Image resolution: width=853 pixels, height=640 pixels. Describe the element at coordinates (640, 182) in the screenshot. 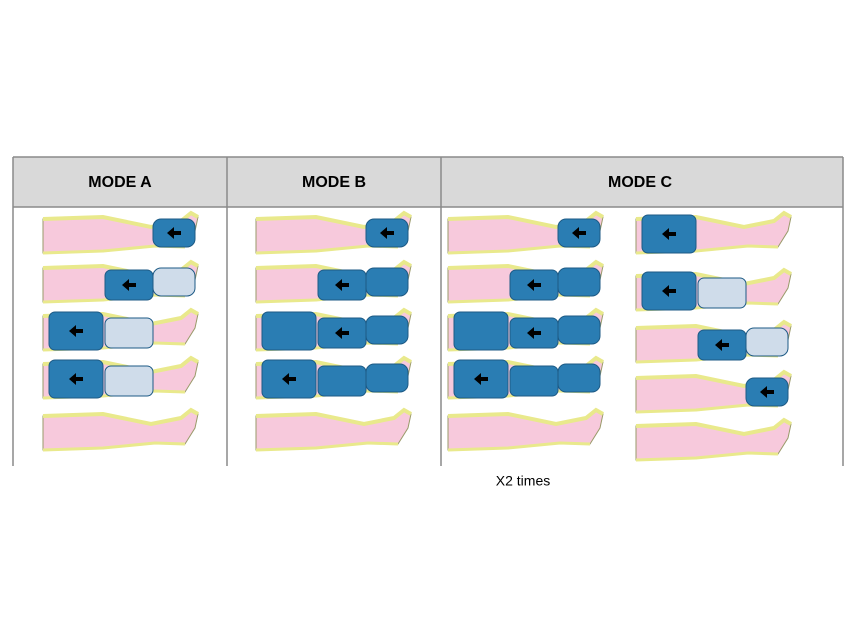

I see `column-header: MODE C` at that location.